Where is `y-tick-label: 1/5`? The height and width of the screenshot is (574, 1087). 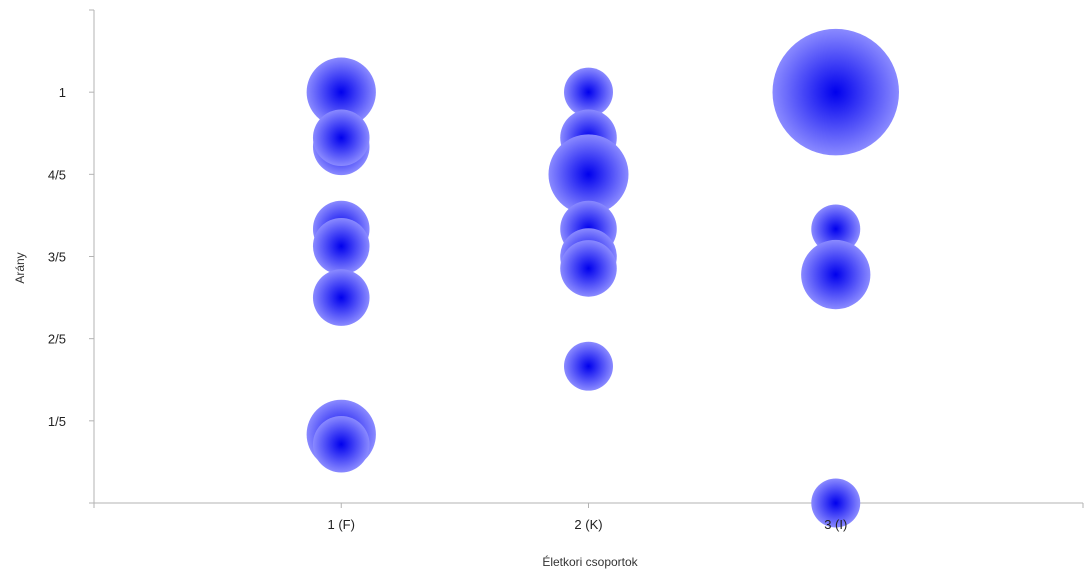
y-tick-label: 1/5 is located at coordinates (57, 421).